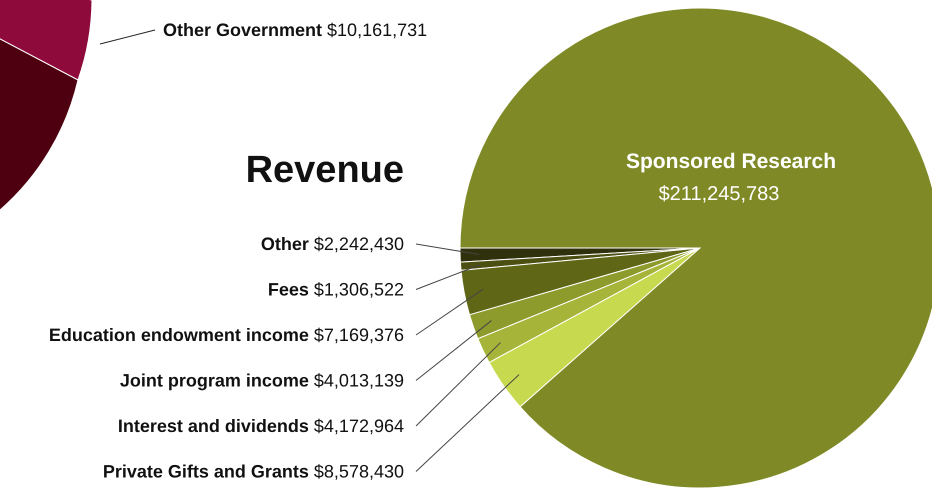 This screenshot has height=491, width=932. I want to click on text: Other Government $10,161,731, so click(295, 30).